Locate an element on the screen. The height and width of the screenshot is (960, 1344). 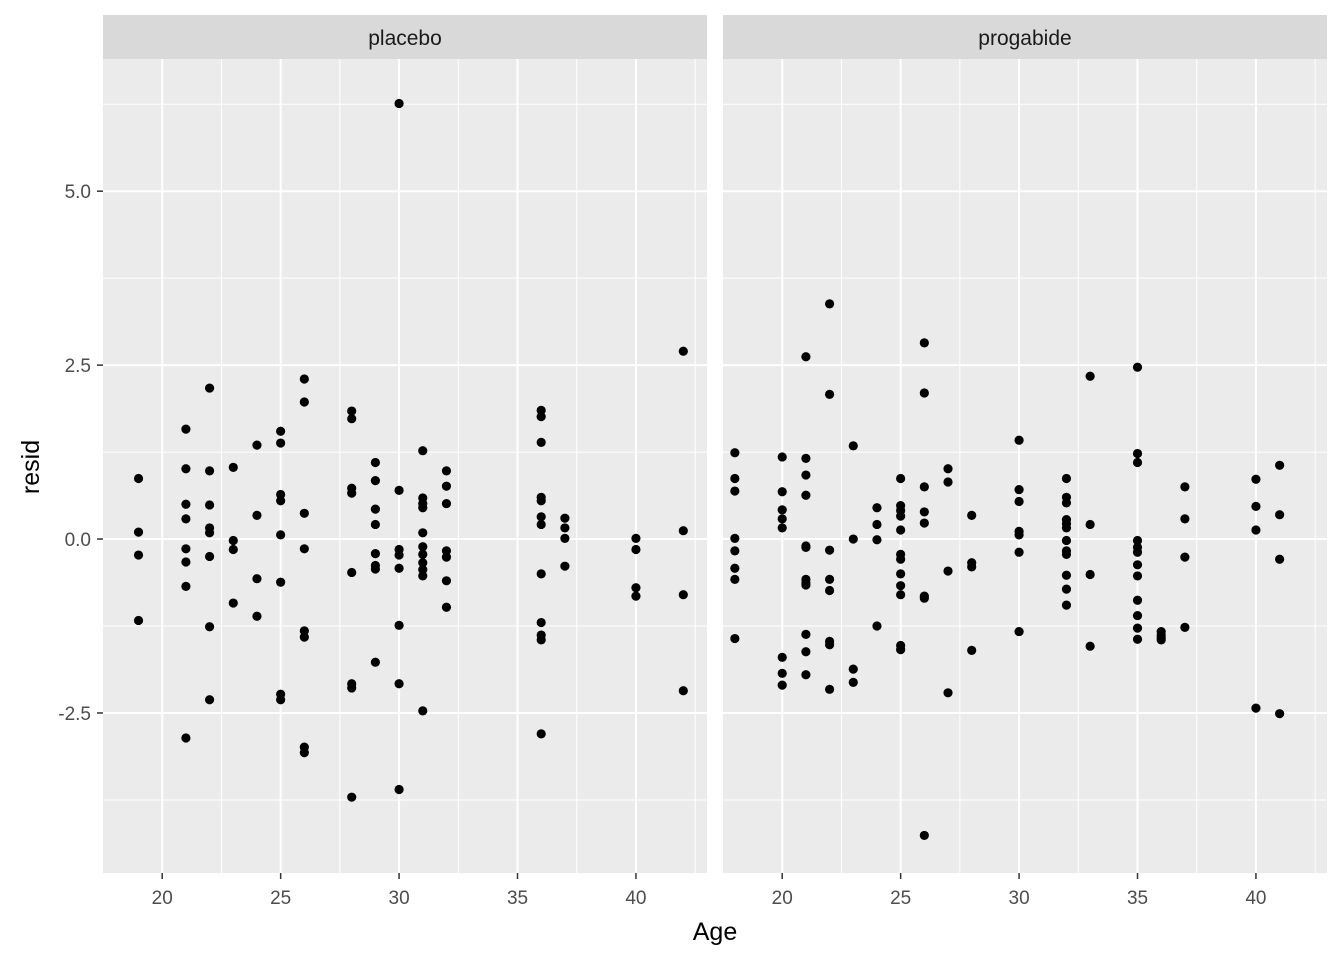
y-axis-title: resid is located at coordinates (31, 467).